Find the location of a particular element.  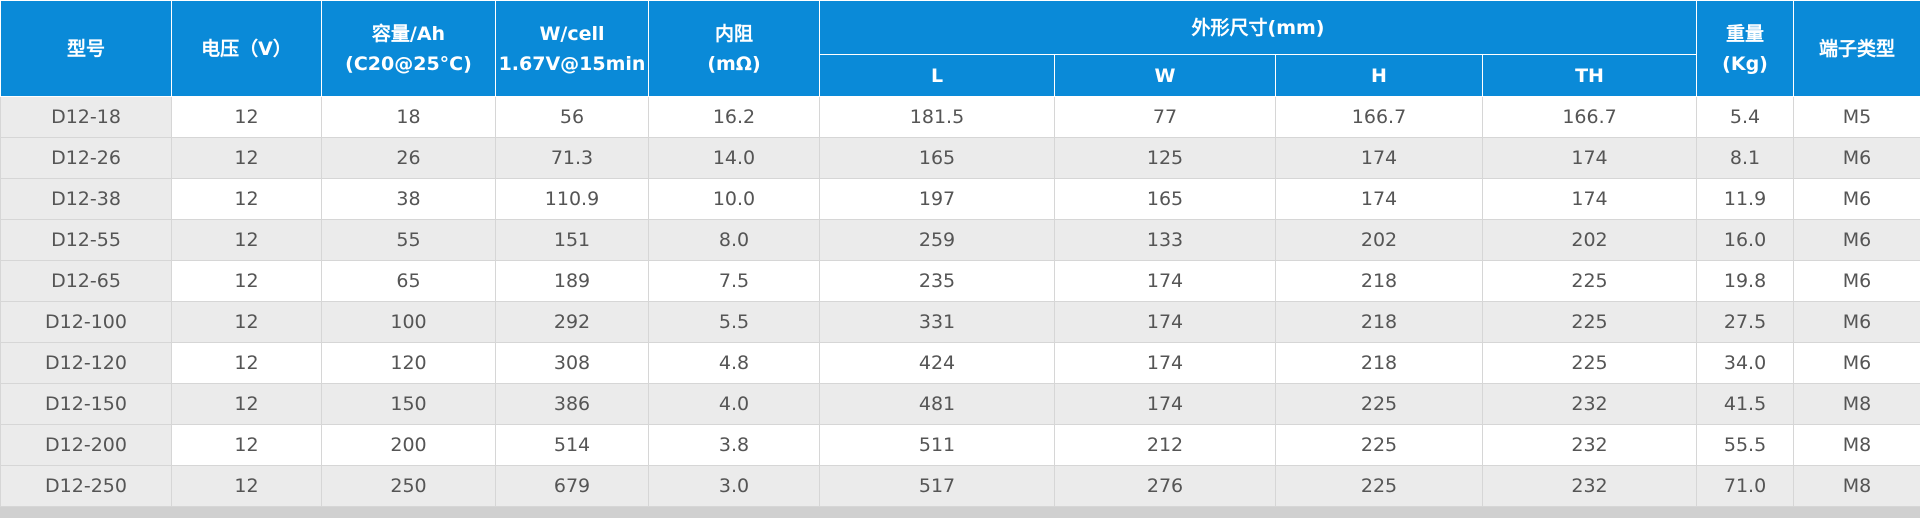

data-cell: 8.1 is located at coordinates (1745, 158).